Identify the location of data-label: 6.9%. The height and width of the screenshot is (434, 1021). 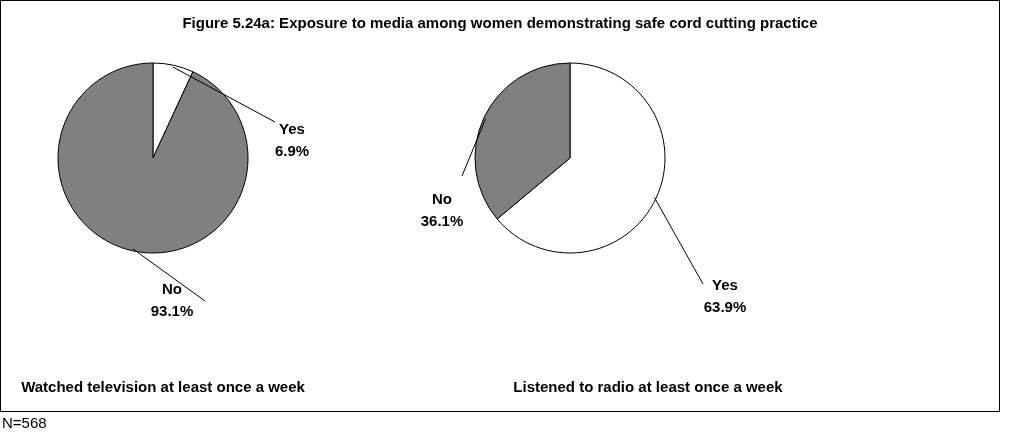
(292, 150).